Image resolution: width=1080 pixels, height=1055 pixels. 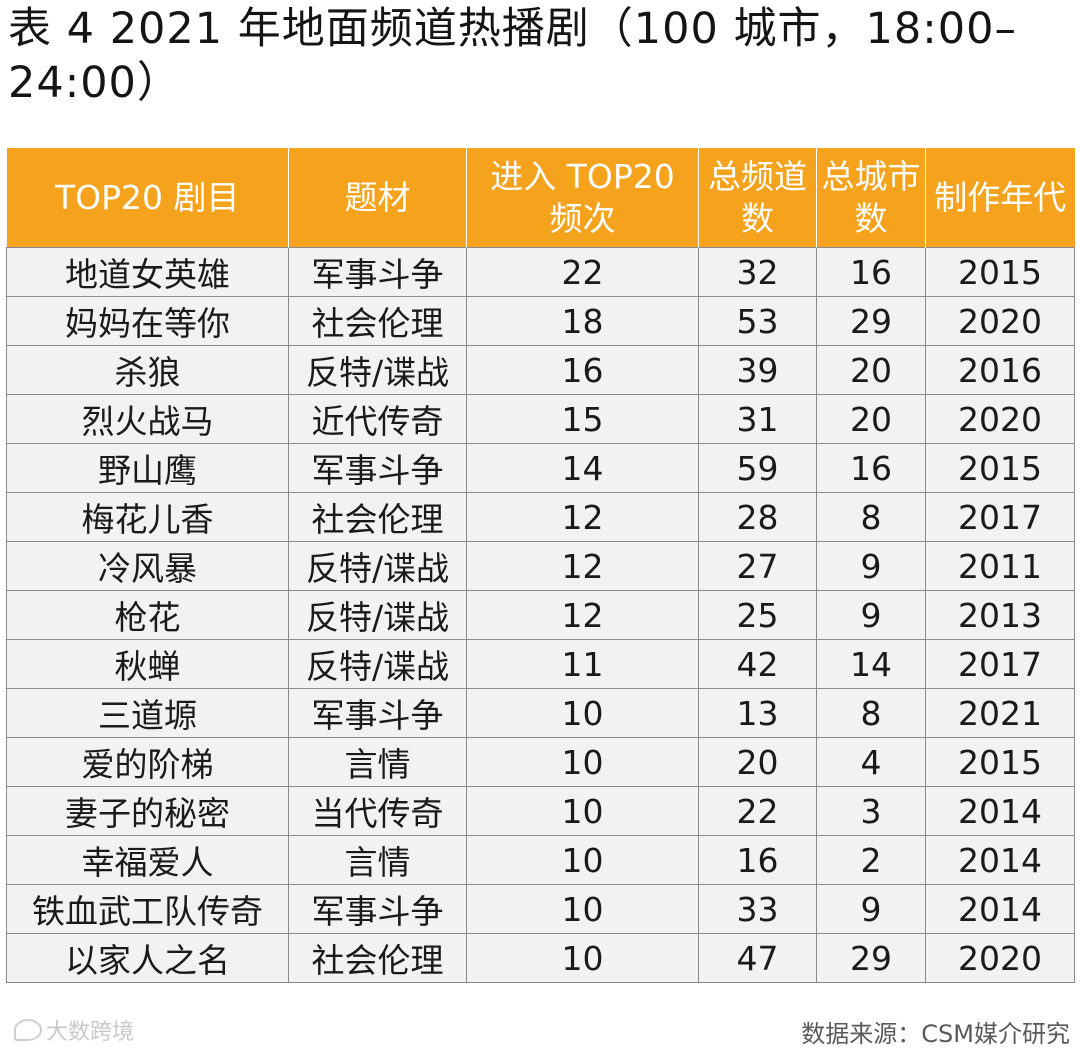 I want to click on channel-count-cell: 13, so click(x=757, y=713).